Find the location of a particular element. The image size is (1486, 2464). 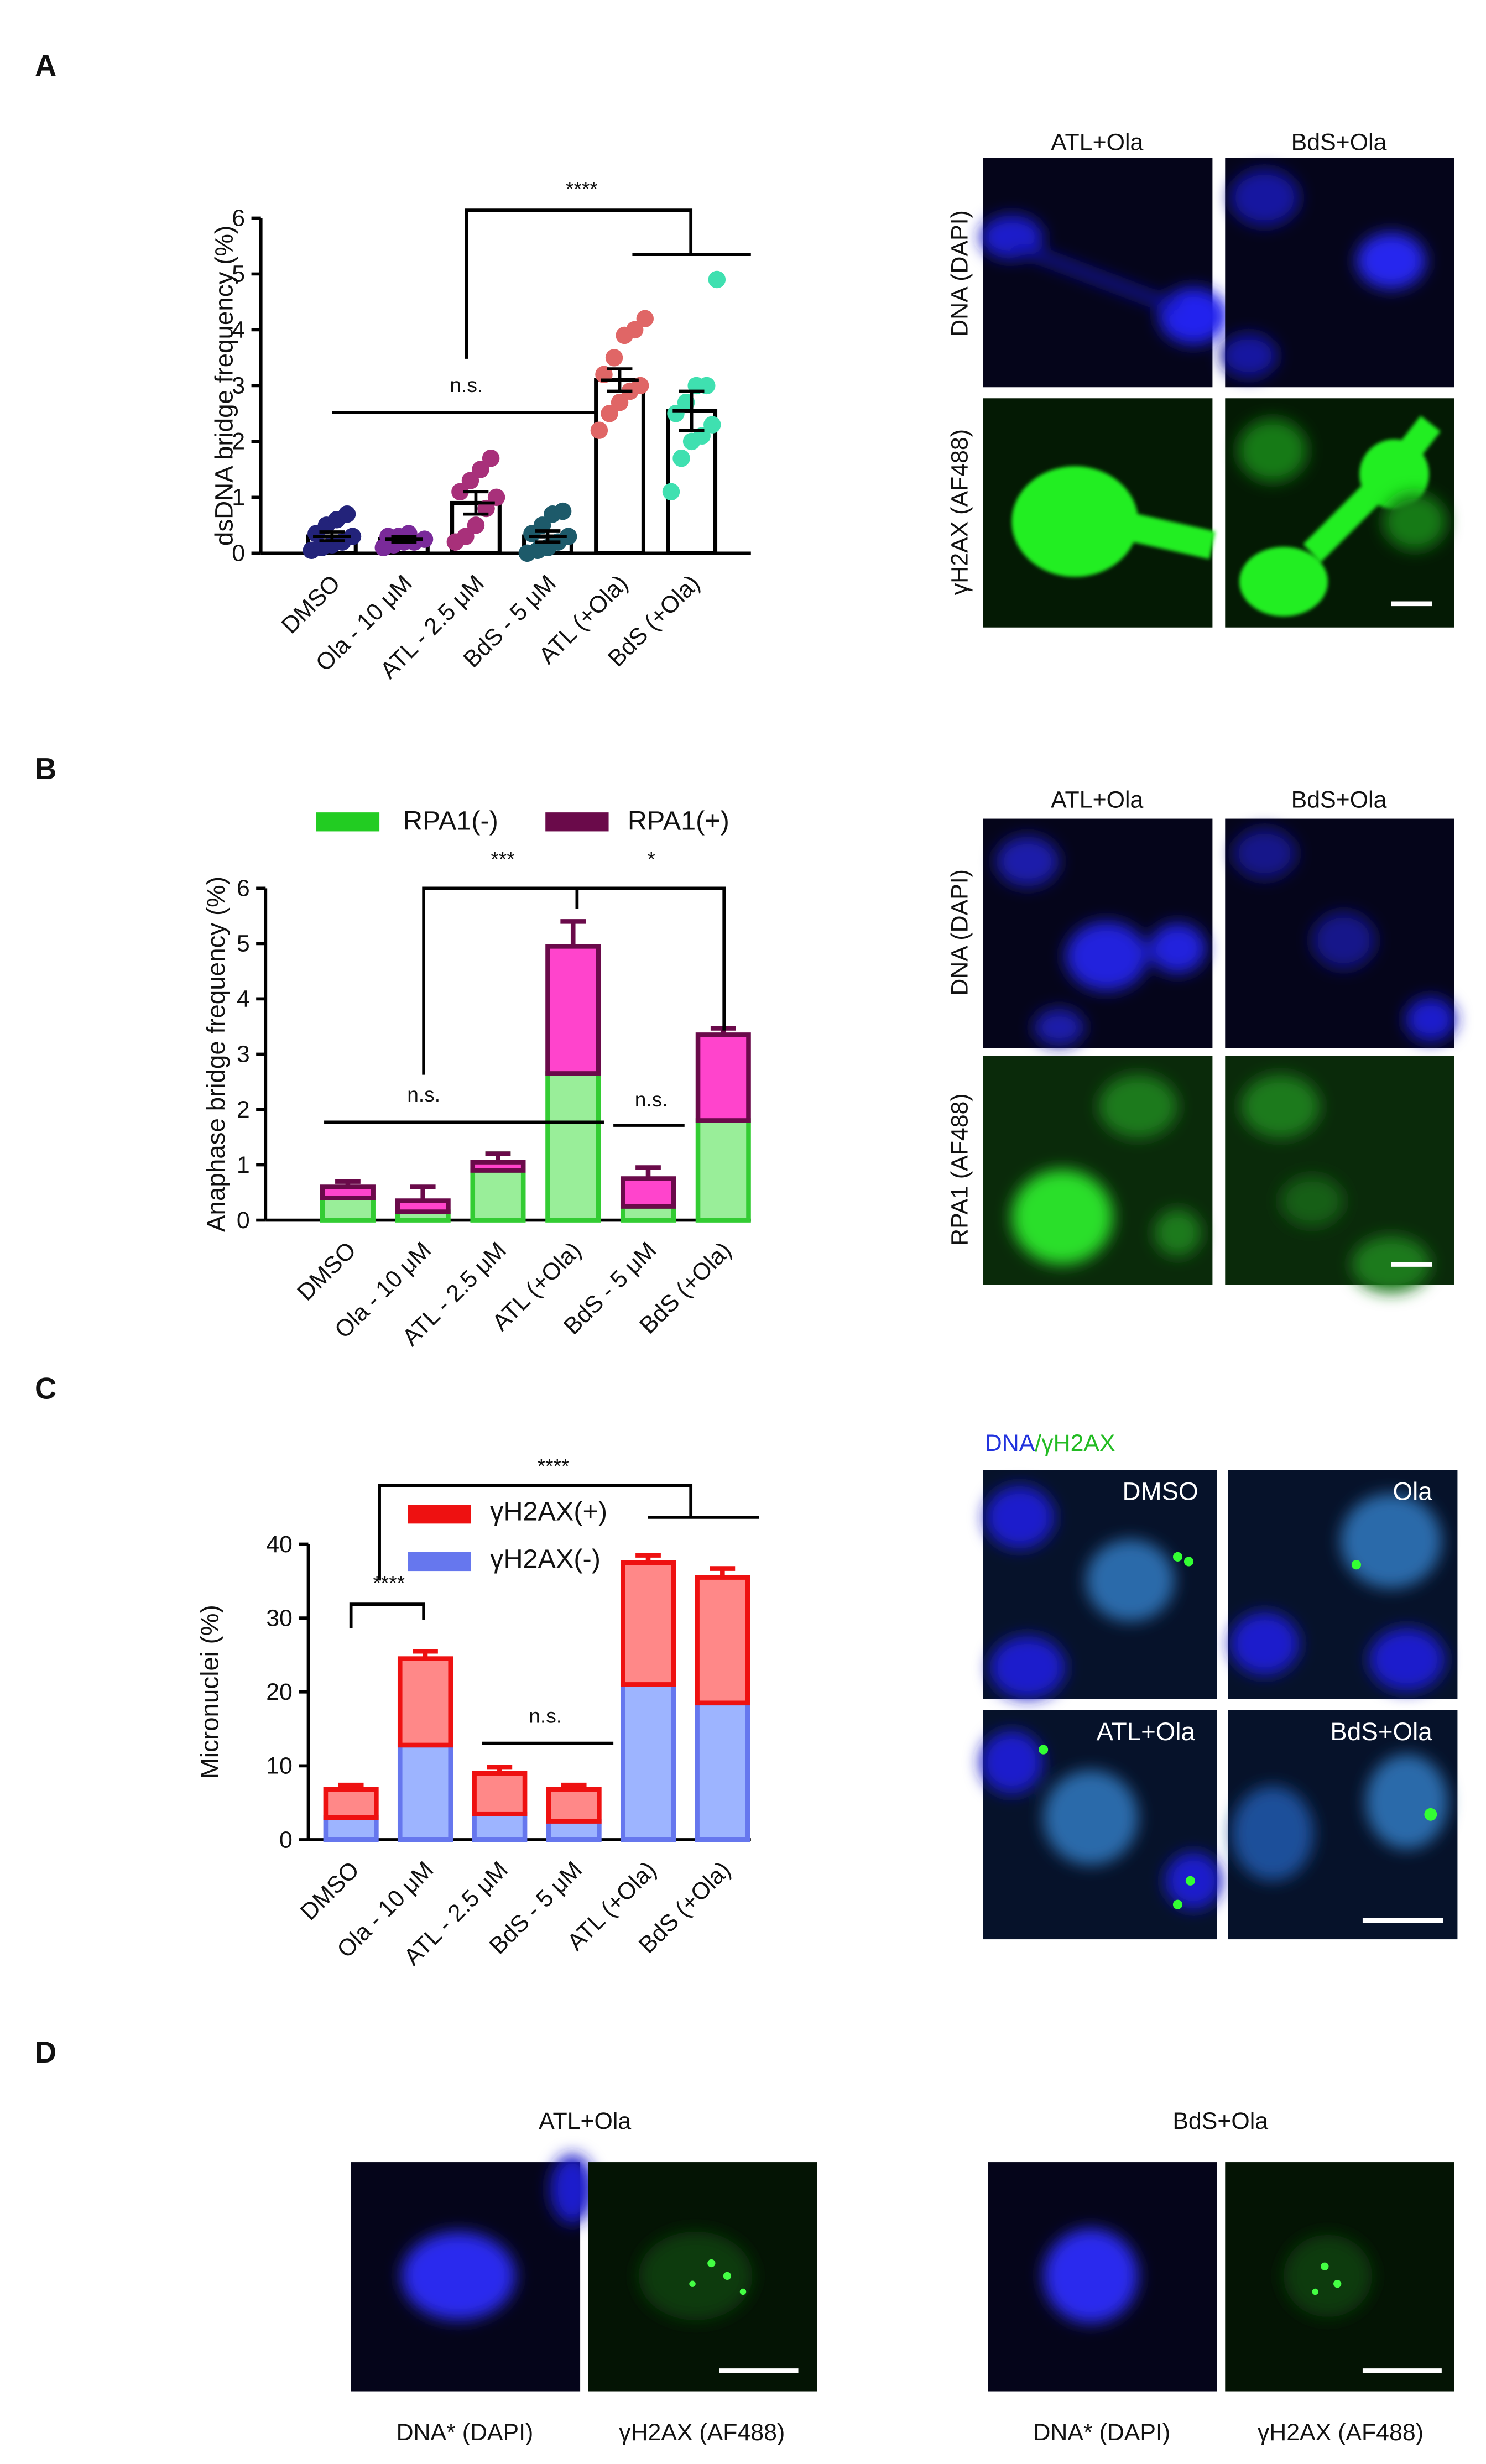

y-tick-label: 20 is located at coordinates (279, 1692).